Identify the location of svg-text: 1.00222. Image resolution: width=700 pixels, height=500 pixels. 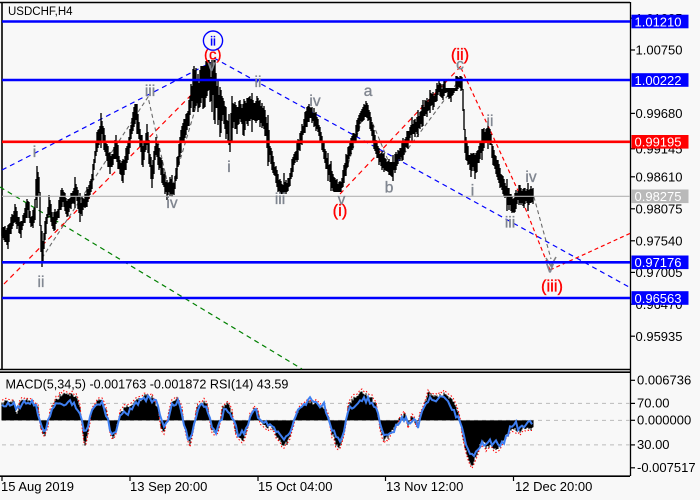
(658, 80).